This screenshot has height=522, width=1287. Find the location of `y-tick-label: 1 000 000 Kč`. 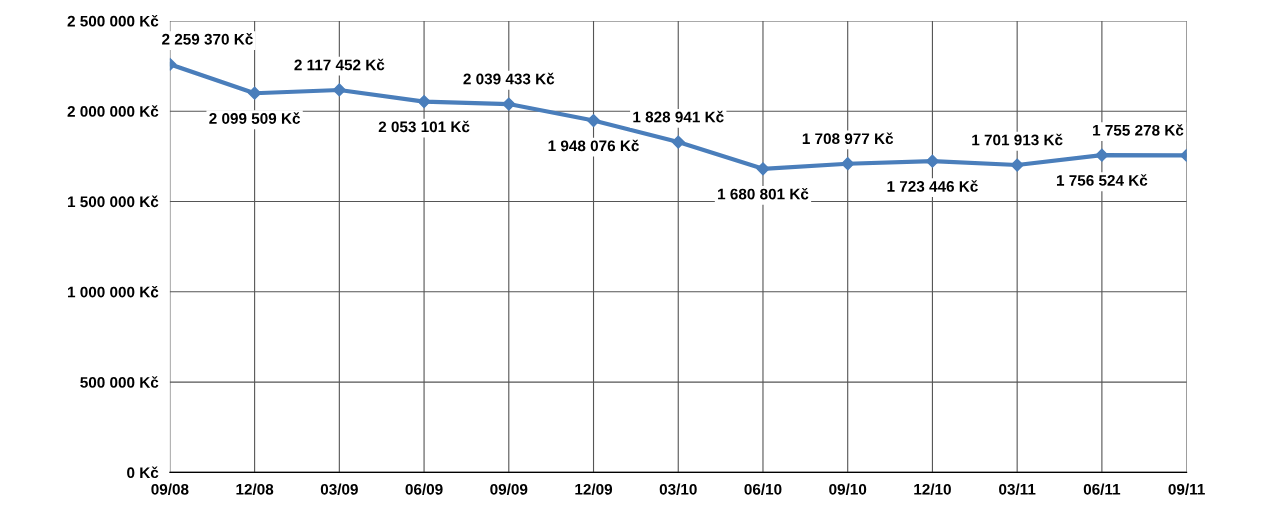

y-tick-label: 1 000 000 Kč is located at coordinates (113, 291).